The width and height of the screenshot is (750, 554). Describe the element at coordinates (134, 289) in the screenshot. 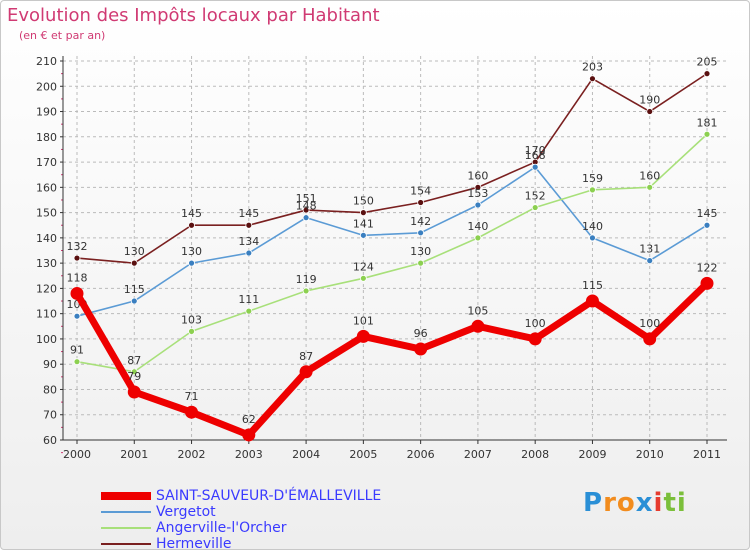

I see `data-label: 115` at that location.